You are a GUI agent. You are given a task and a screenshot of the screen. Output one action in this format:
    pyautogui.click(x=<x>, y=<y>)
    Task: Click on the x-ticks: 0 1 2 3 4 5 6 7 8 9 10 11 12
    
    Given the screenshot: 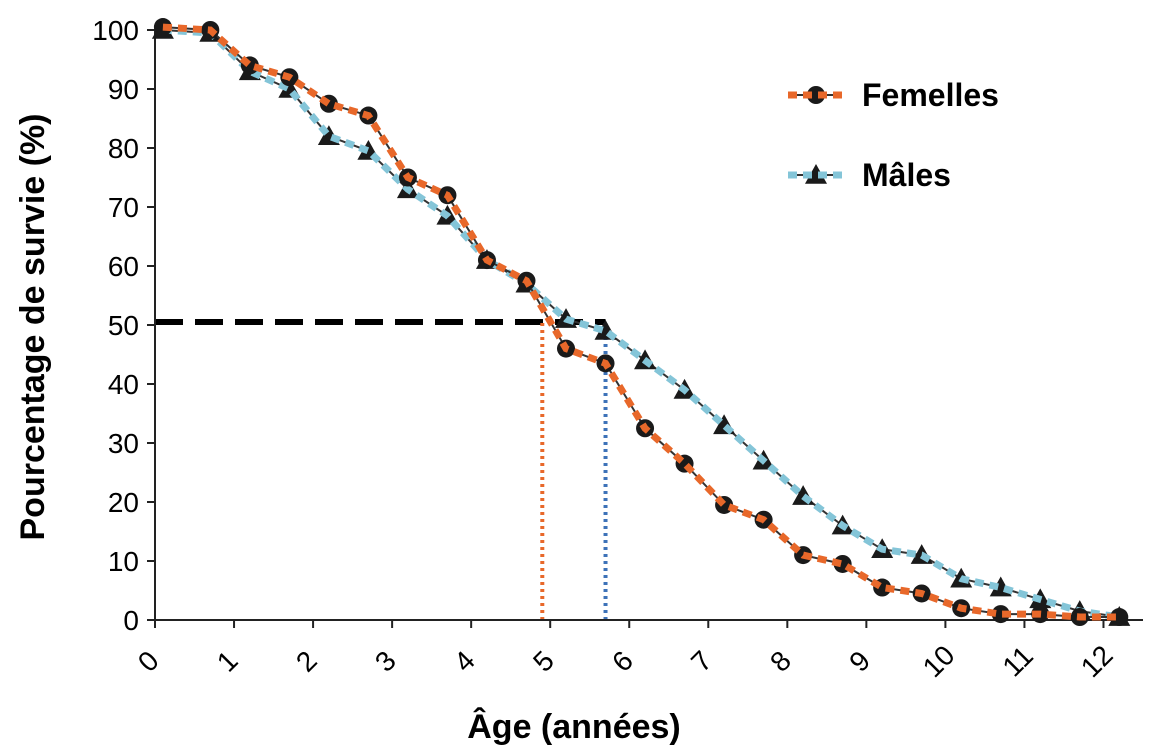 What is the action you would take?
    pyautogui.click(x=625, y=651)
    